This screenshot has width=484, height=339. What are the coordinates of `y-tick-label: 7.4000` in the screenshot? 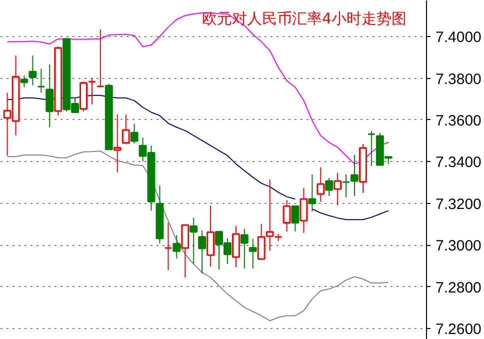 It's located at (459, 37).